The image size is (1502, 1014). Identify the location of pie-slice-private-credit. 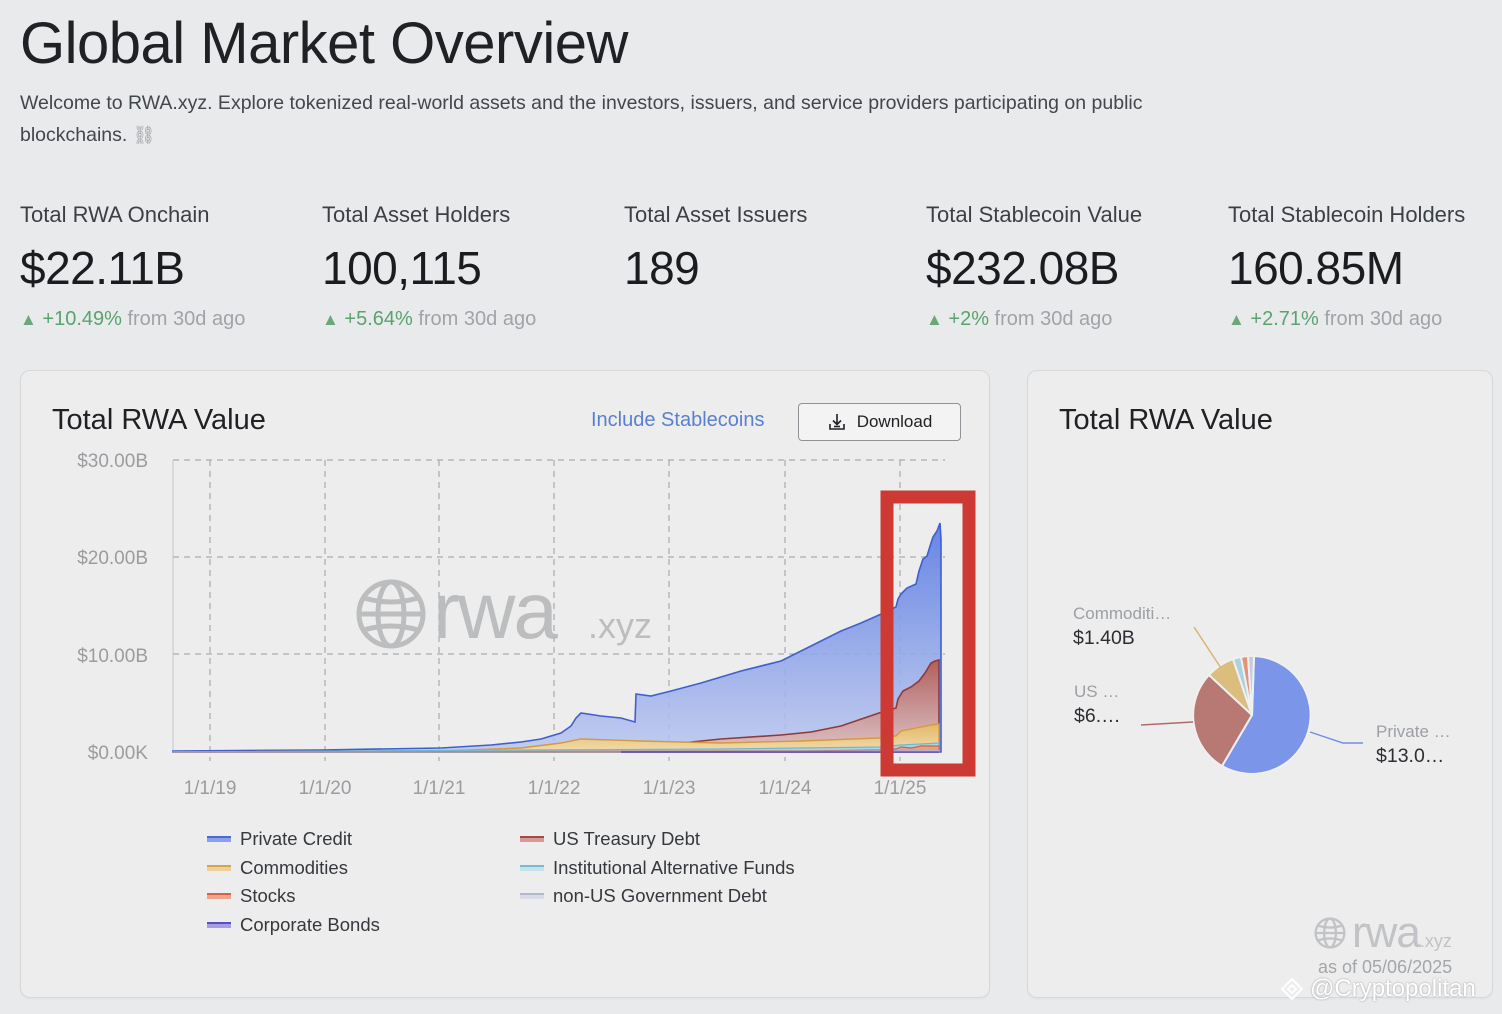
(1266, 714).